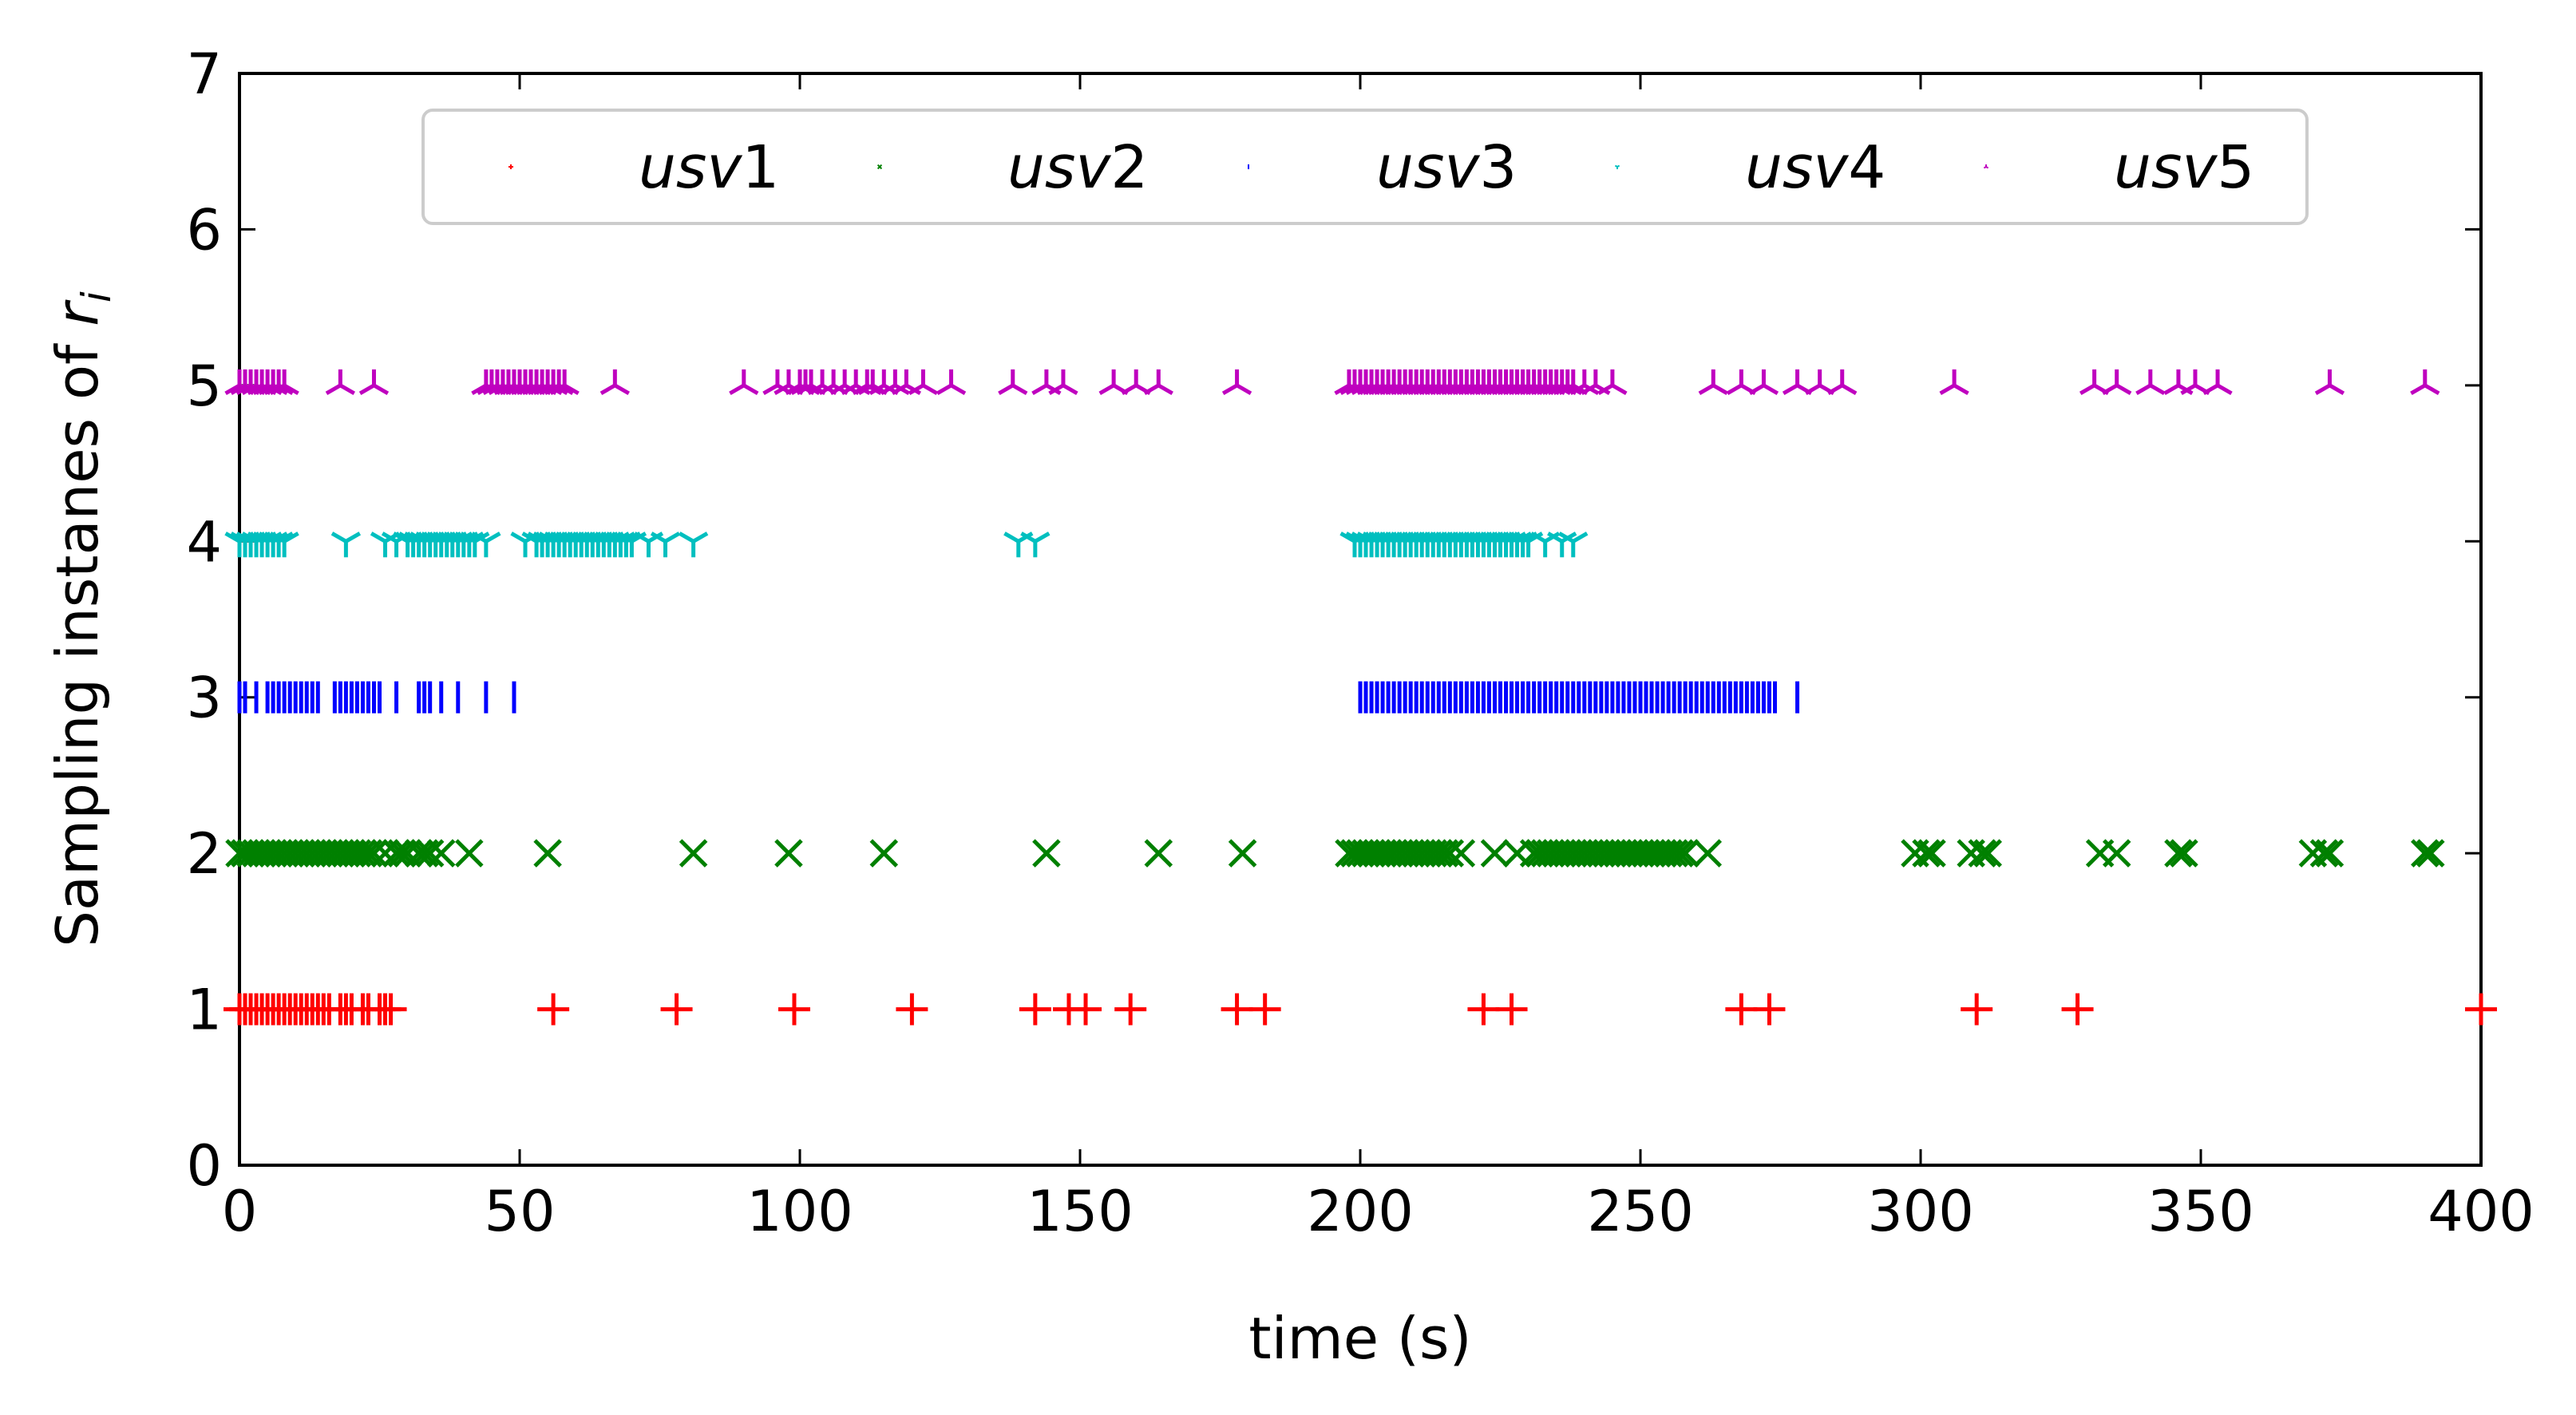  Describe the element at coordinates (2481, 1211) in the screenshot. I see `x-tick-label: 400` at that location.